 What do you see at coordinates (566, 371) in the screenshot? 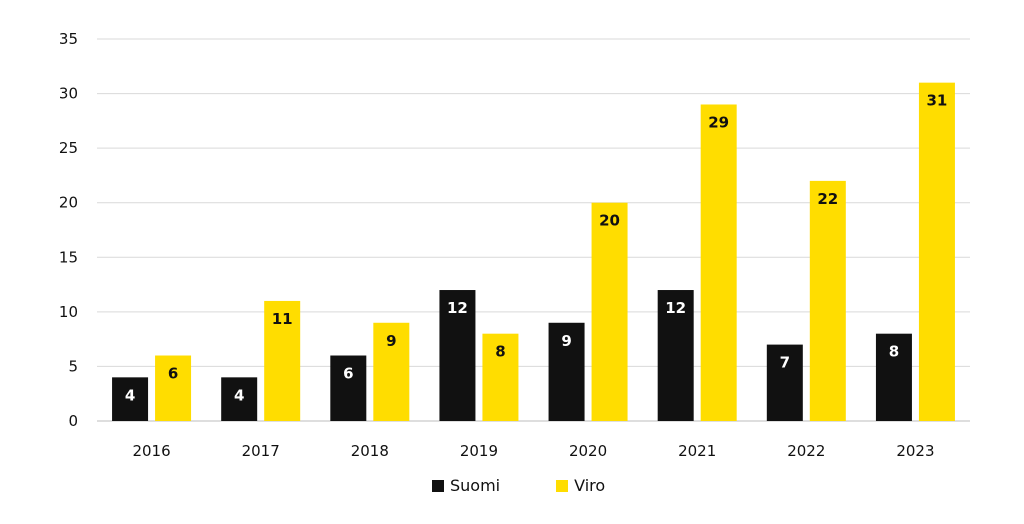
I see `bar-suomi-2020` at bounding box center [566, 371].